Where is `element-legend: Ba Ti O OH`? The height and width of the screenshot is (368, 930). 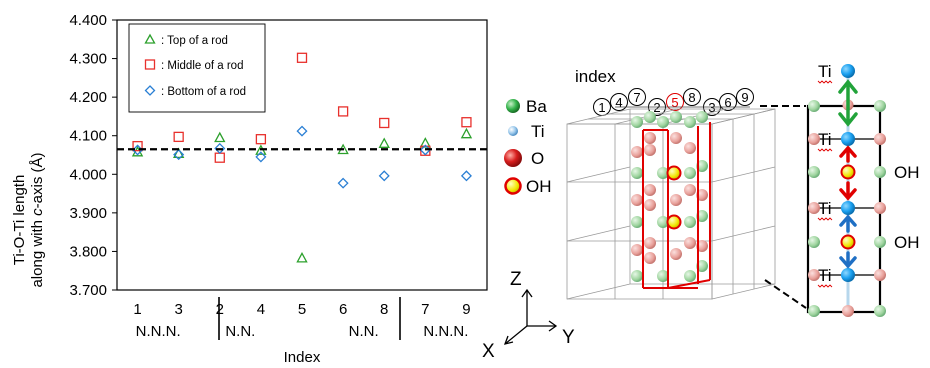 element-legend: Ba Ti O OH is located at coordinates (528, 146).